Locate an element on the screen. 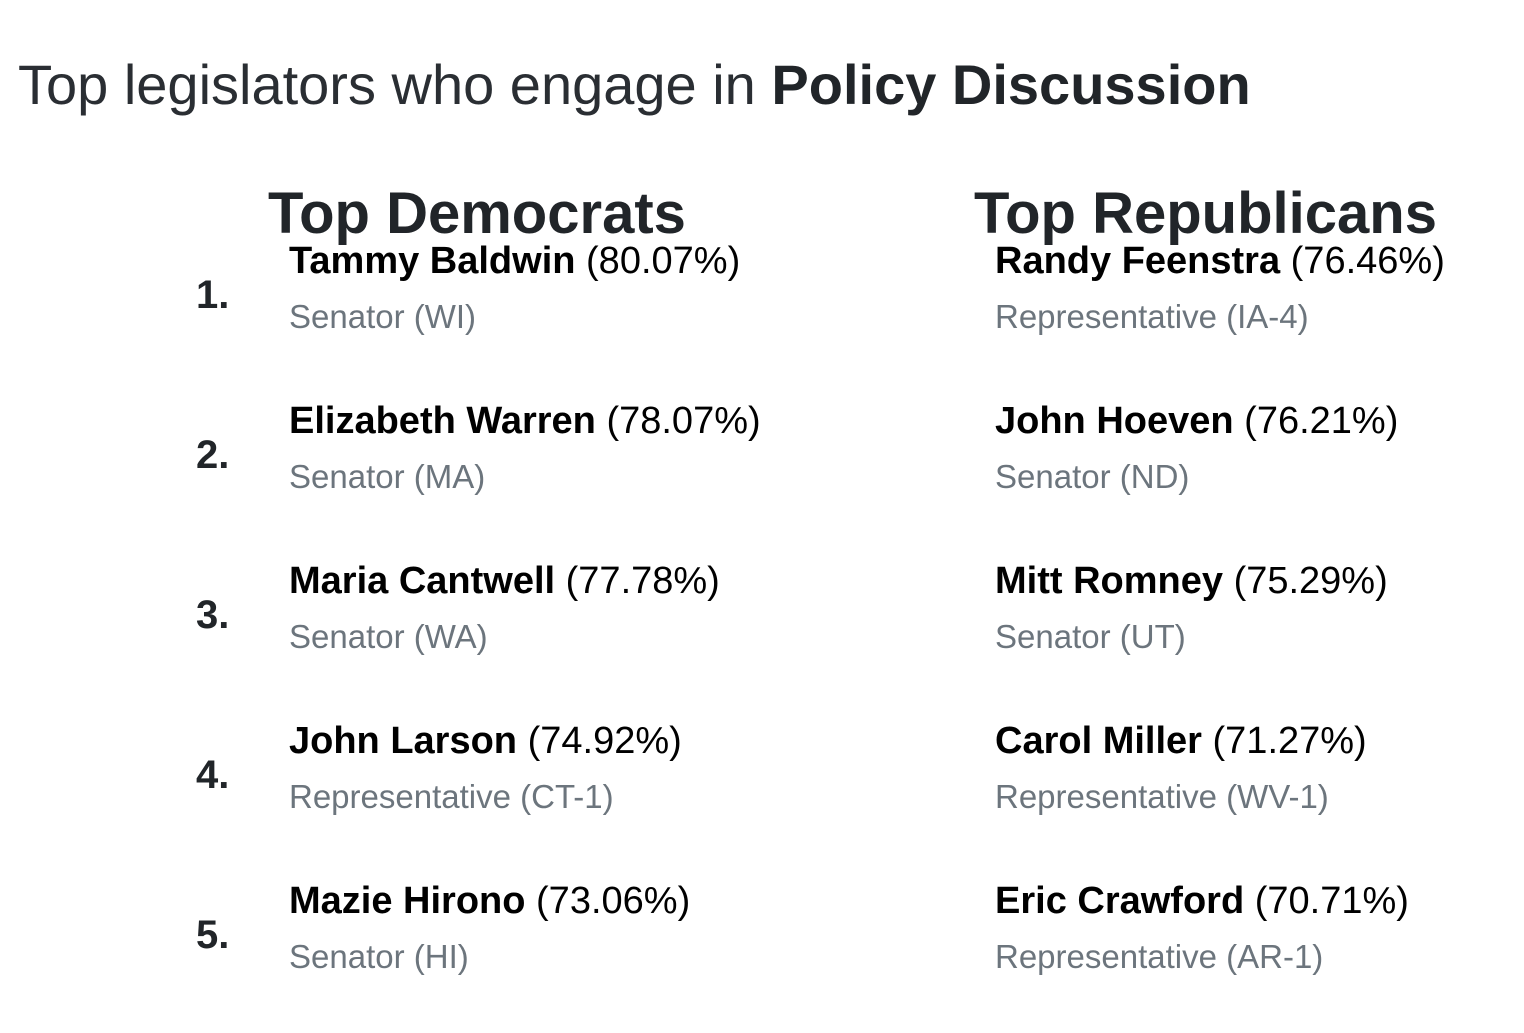  legislator-name: Eric Crawford is located at coordinates (1120, 901).